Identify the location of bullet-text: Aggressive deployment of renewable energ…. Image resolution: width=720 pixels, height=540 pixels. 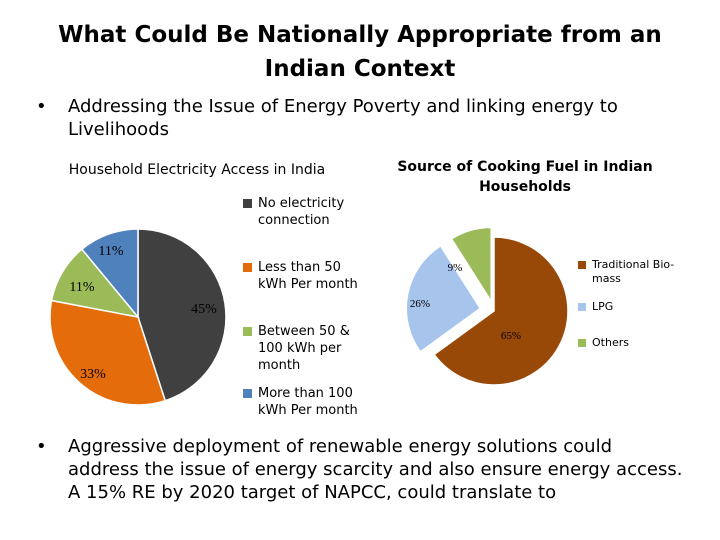
(375, 469).